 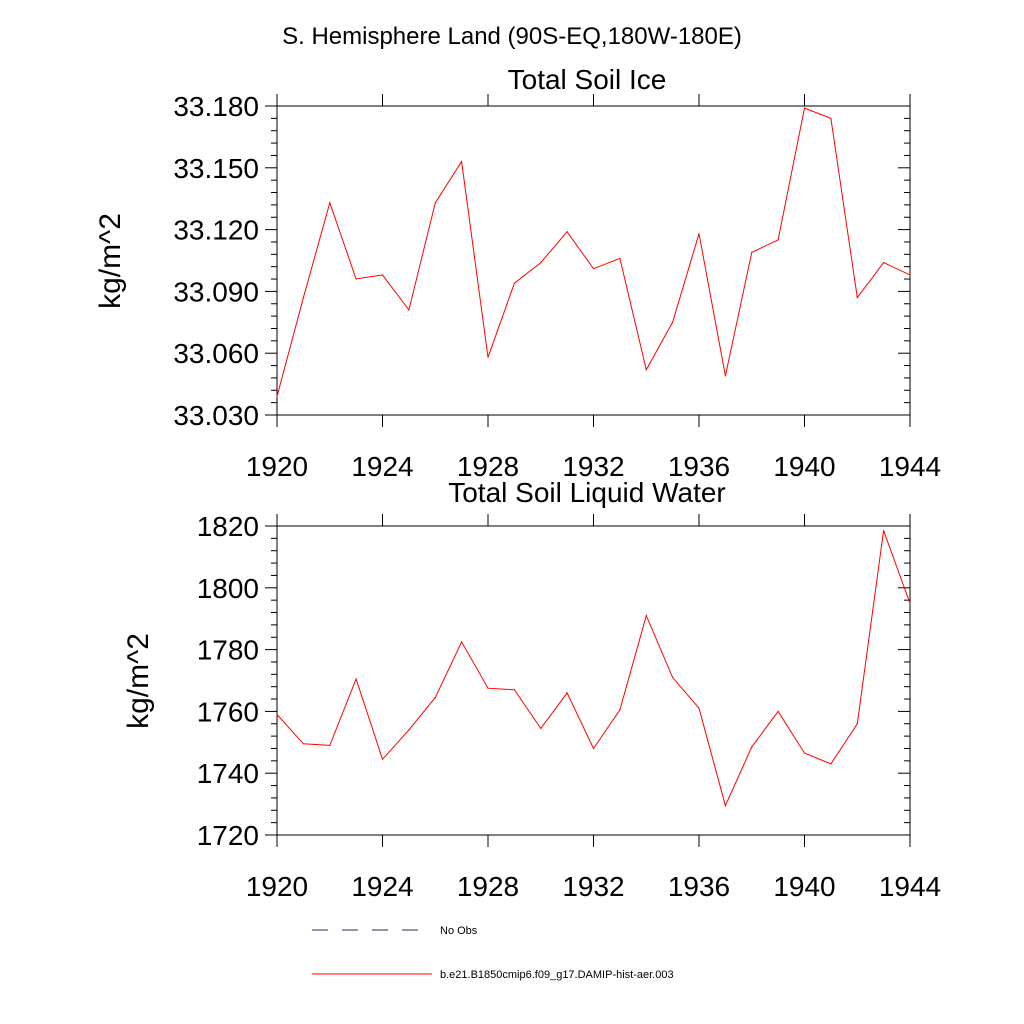 What do you see at coordinates (216, 168) in the screenshot?
I see `y-tick-label: 33.150` at bounding box center [216, 168].